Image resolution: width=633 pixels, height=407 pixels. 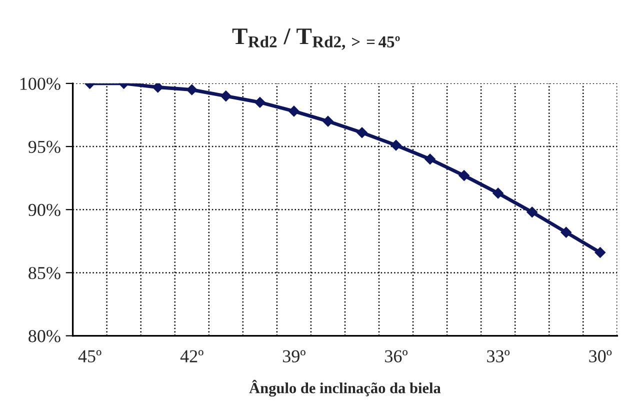 What do you see at coordinates (44, 273) in the screenshot?
I see `y-tick-label: 85%` at bounding box center [44, 273].